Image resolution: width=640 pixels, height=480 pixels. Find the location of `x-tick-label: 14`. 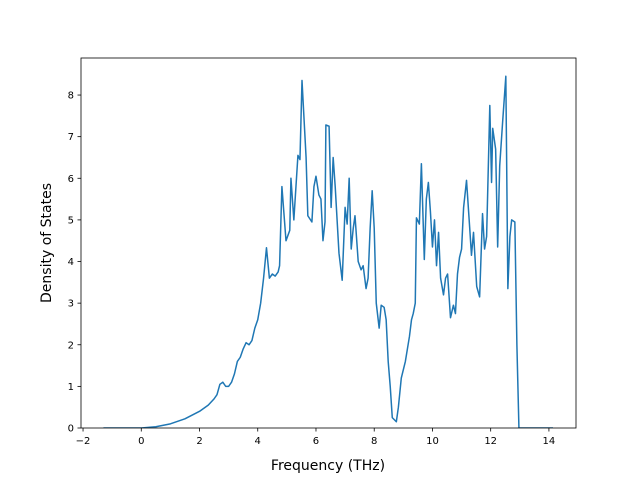

x-tick-label: 14 is located at coordinates (549, 441).